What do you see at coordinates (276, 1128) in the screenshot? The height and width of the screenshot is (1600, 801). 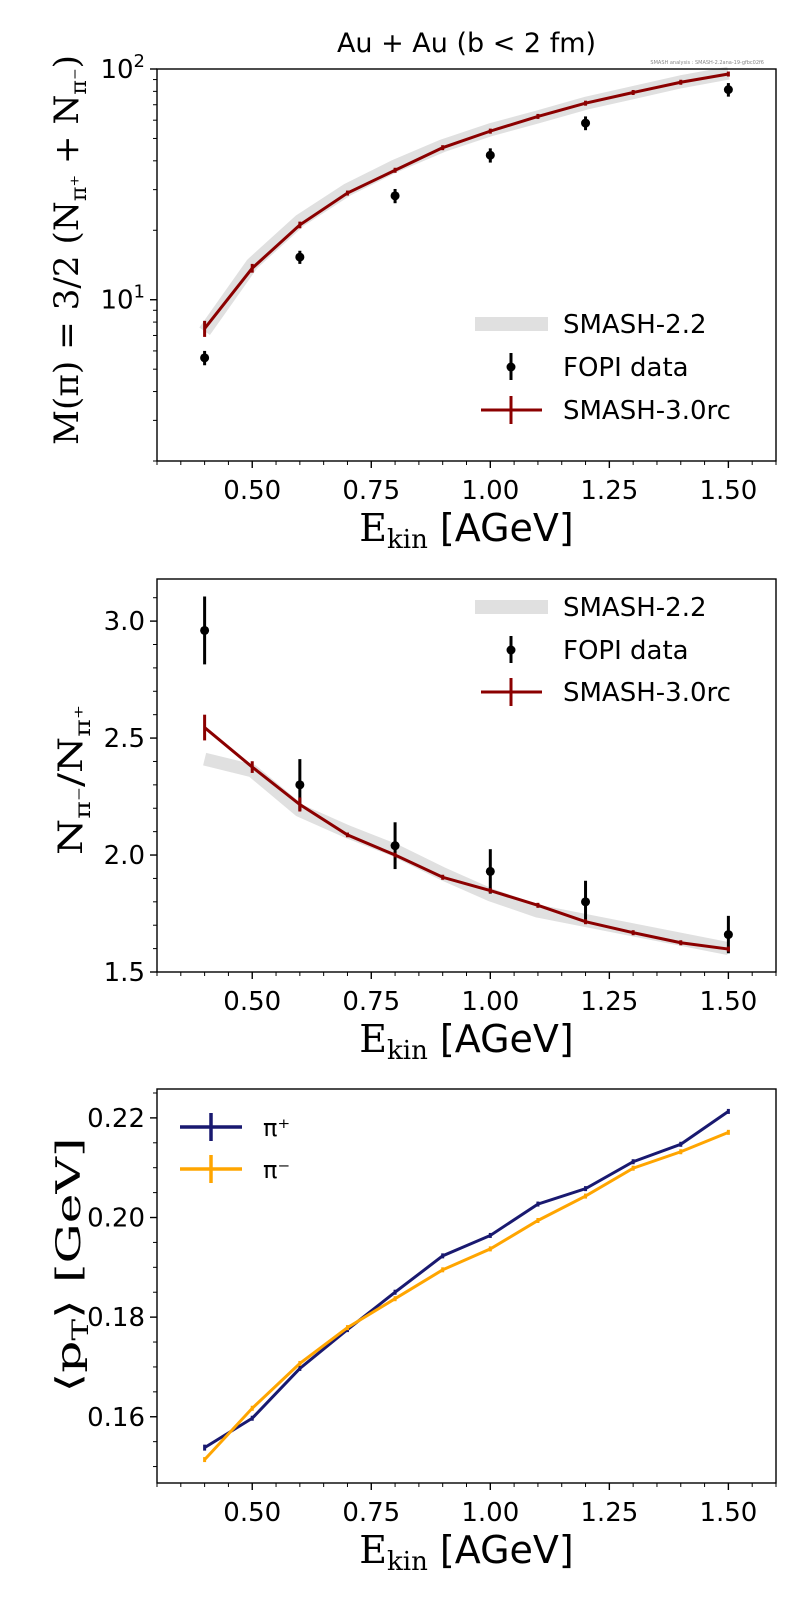 I see `legend-label: π⁺` at bounding box center [276, 1128].